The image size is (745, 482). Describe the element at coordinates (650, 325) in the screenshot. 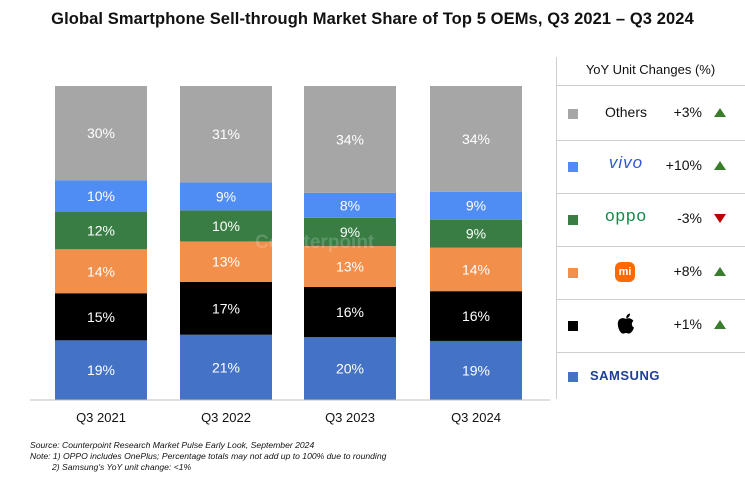

I see `legend-row-apple: +1%` at that location.